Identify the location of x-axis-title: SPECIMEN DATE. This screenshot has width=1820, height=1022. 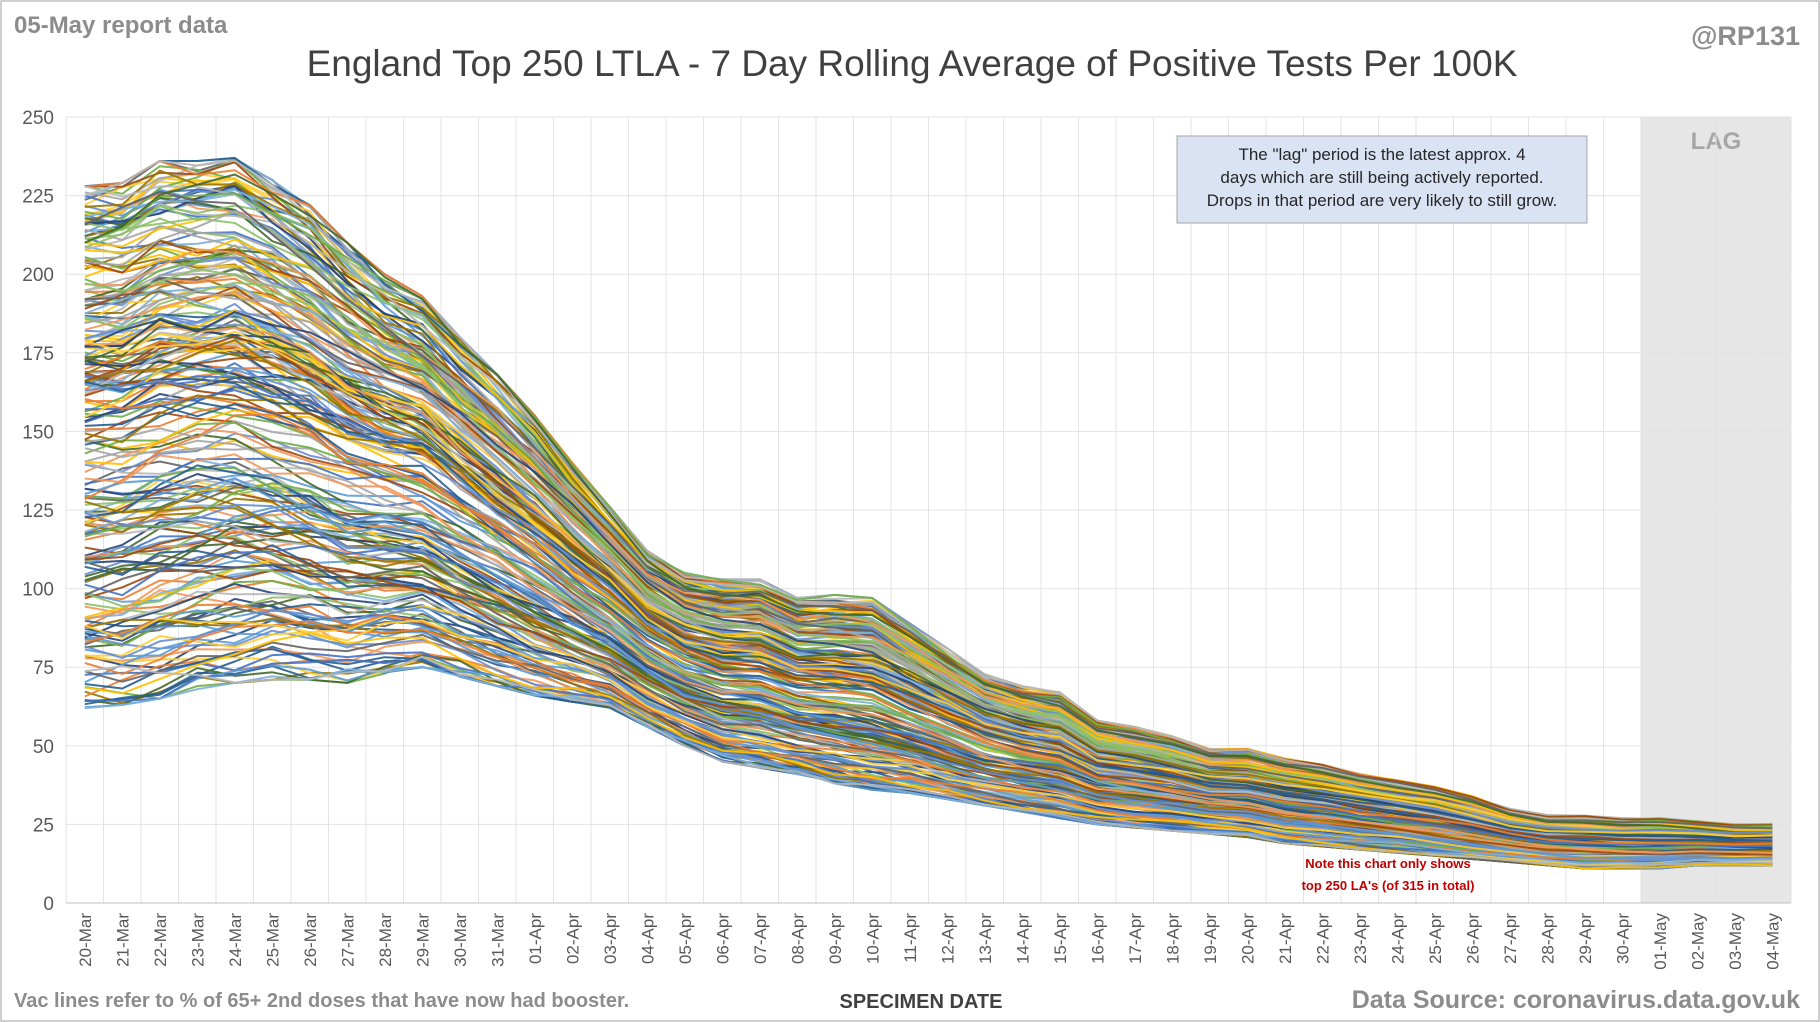
(921, 1002).